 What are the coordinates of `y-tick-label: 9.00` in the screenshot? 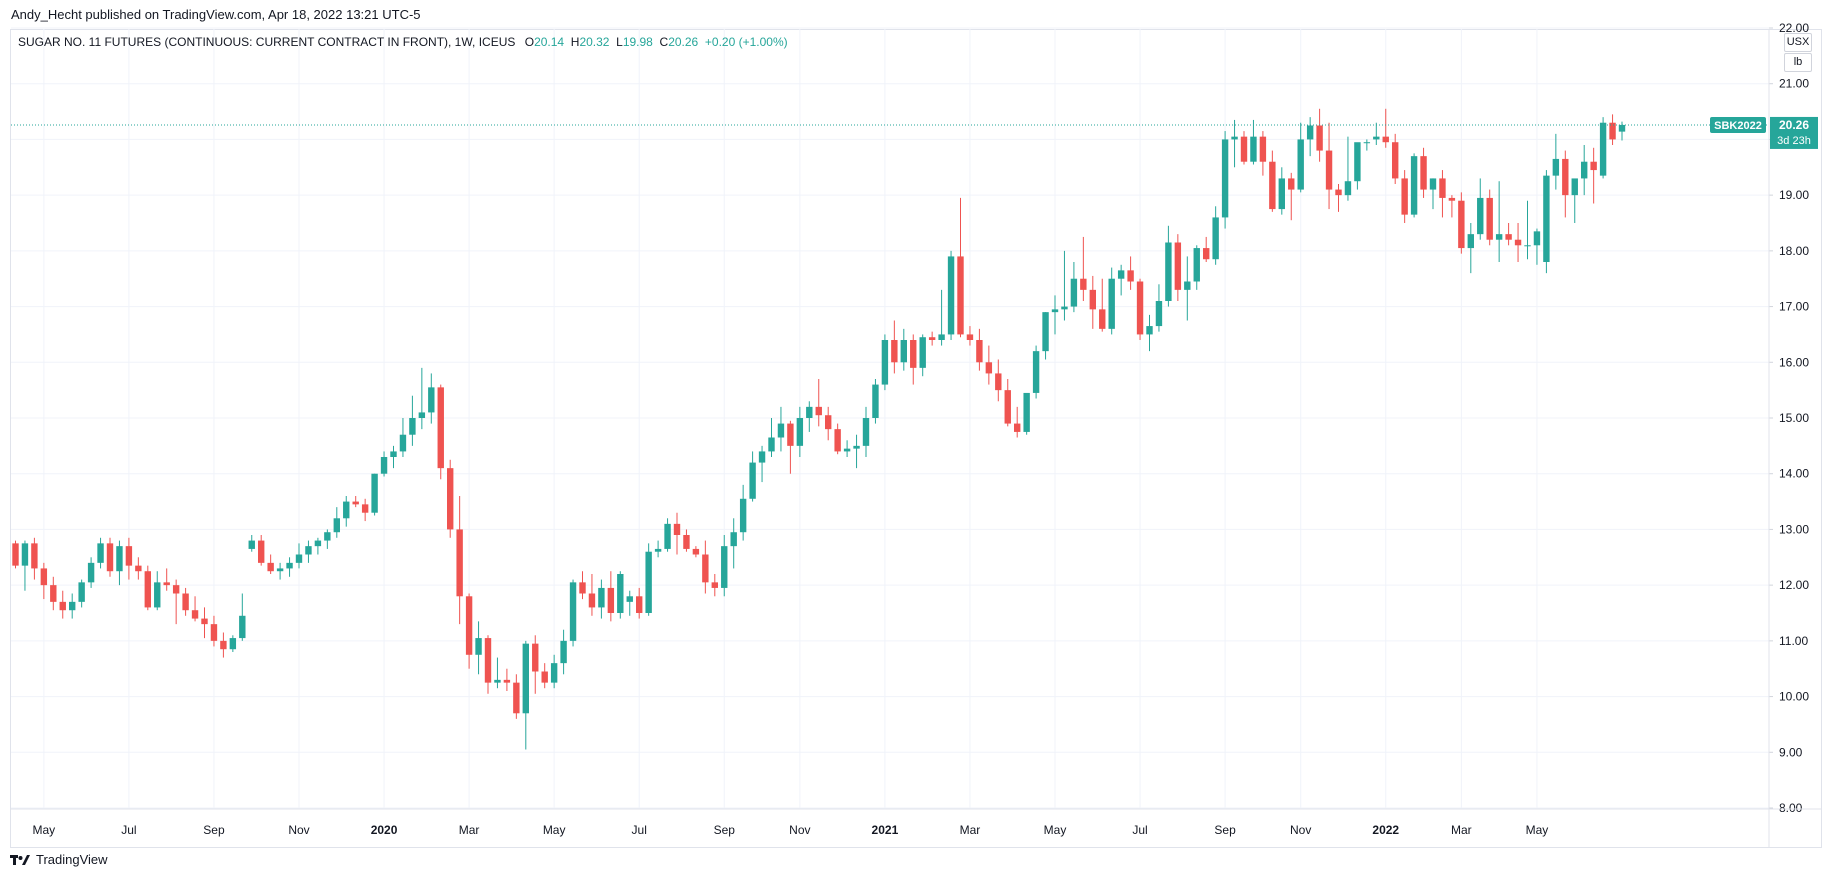 It's located at (1791, 752).